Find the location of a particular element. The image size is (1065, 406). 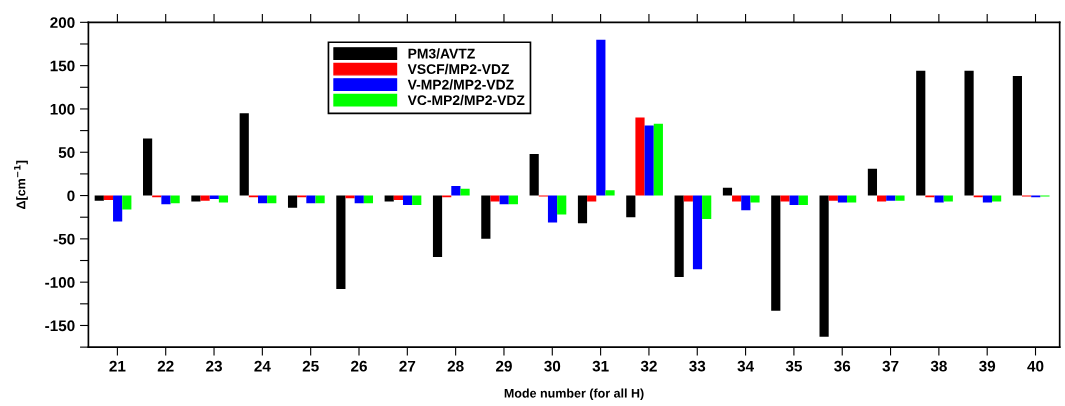

x-tick-label: 31 is located at coordinates (600, 366).